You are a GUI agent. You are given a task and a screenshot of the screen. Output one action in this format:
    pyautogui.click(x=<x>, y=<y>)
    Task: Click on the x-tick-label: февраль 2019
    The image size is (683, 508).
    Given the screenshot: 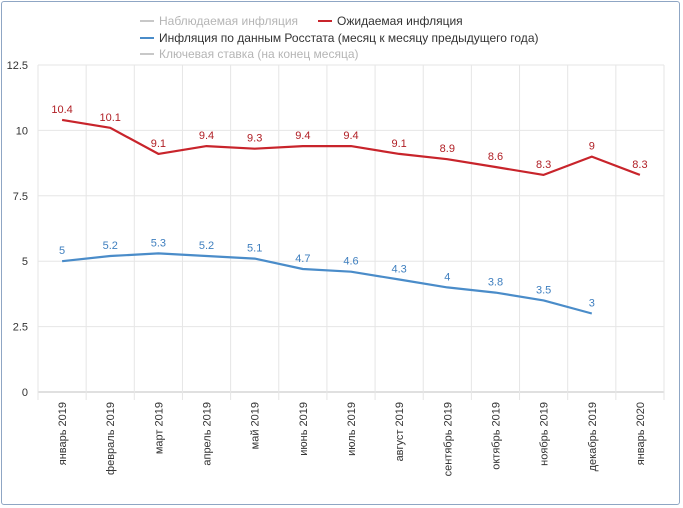 What is the action you would take?
    pyautogui.click(x=111, y=438)
    